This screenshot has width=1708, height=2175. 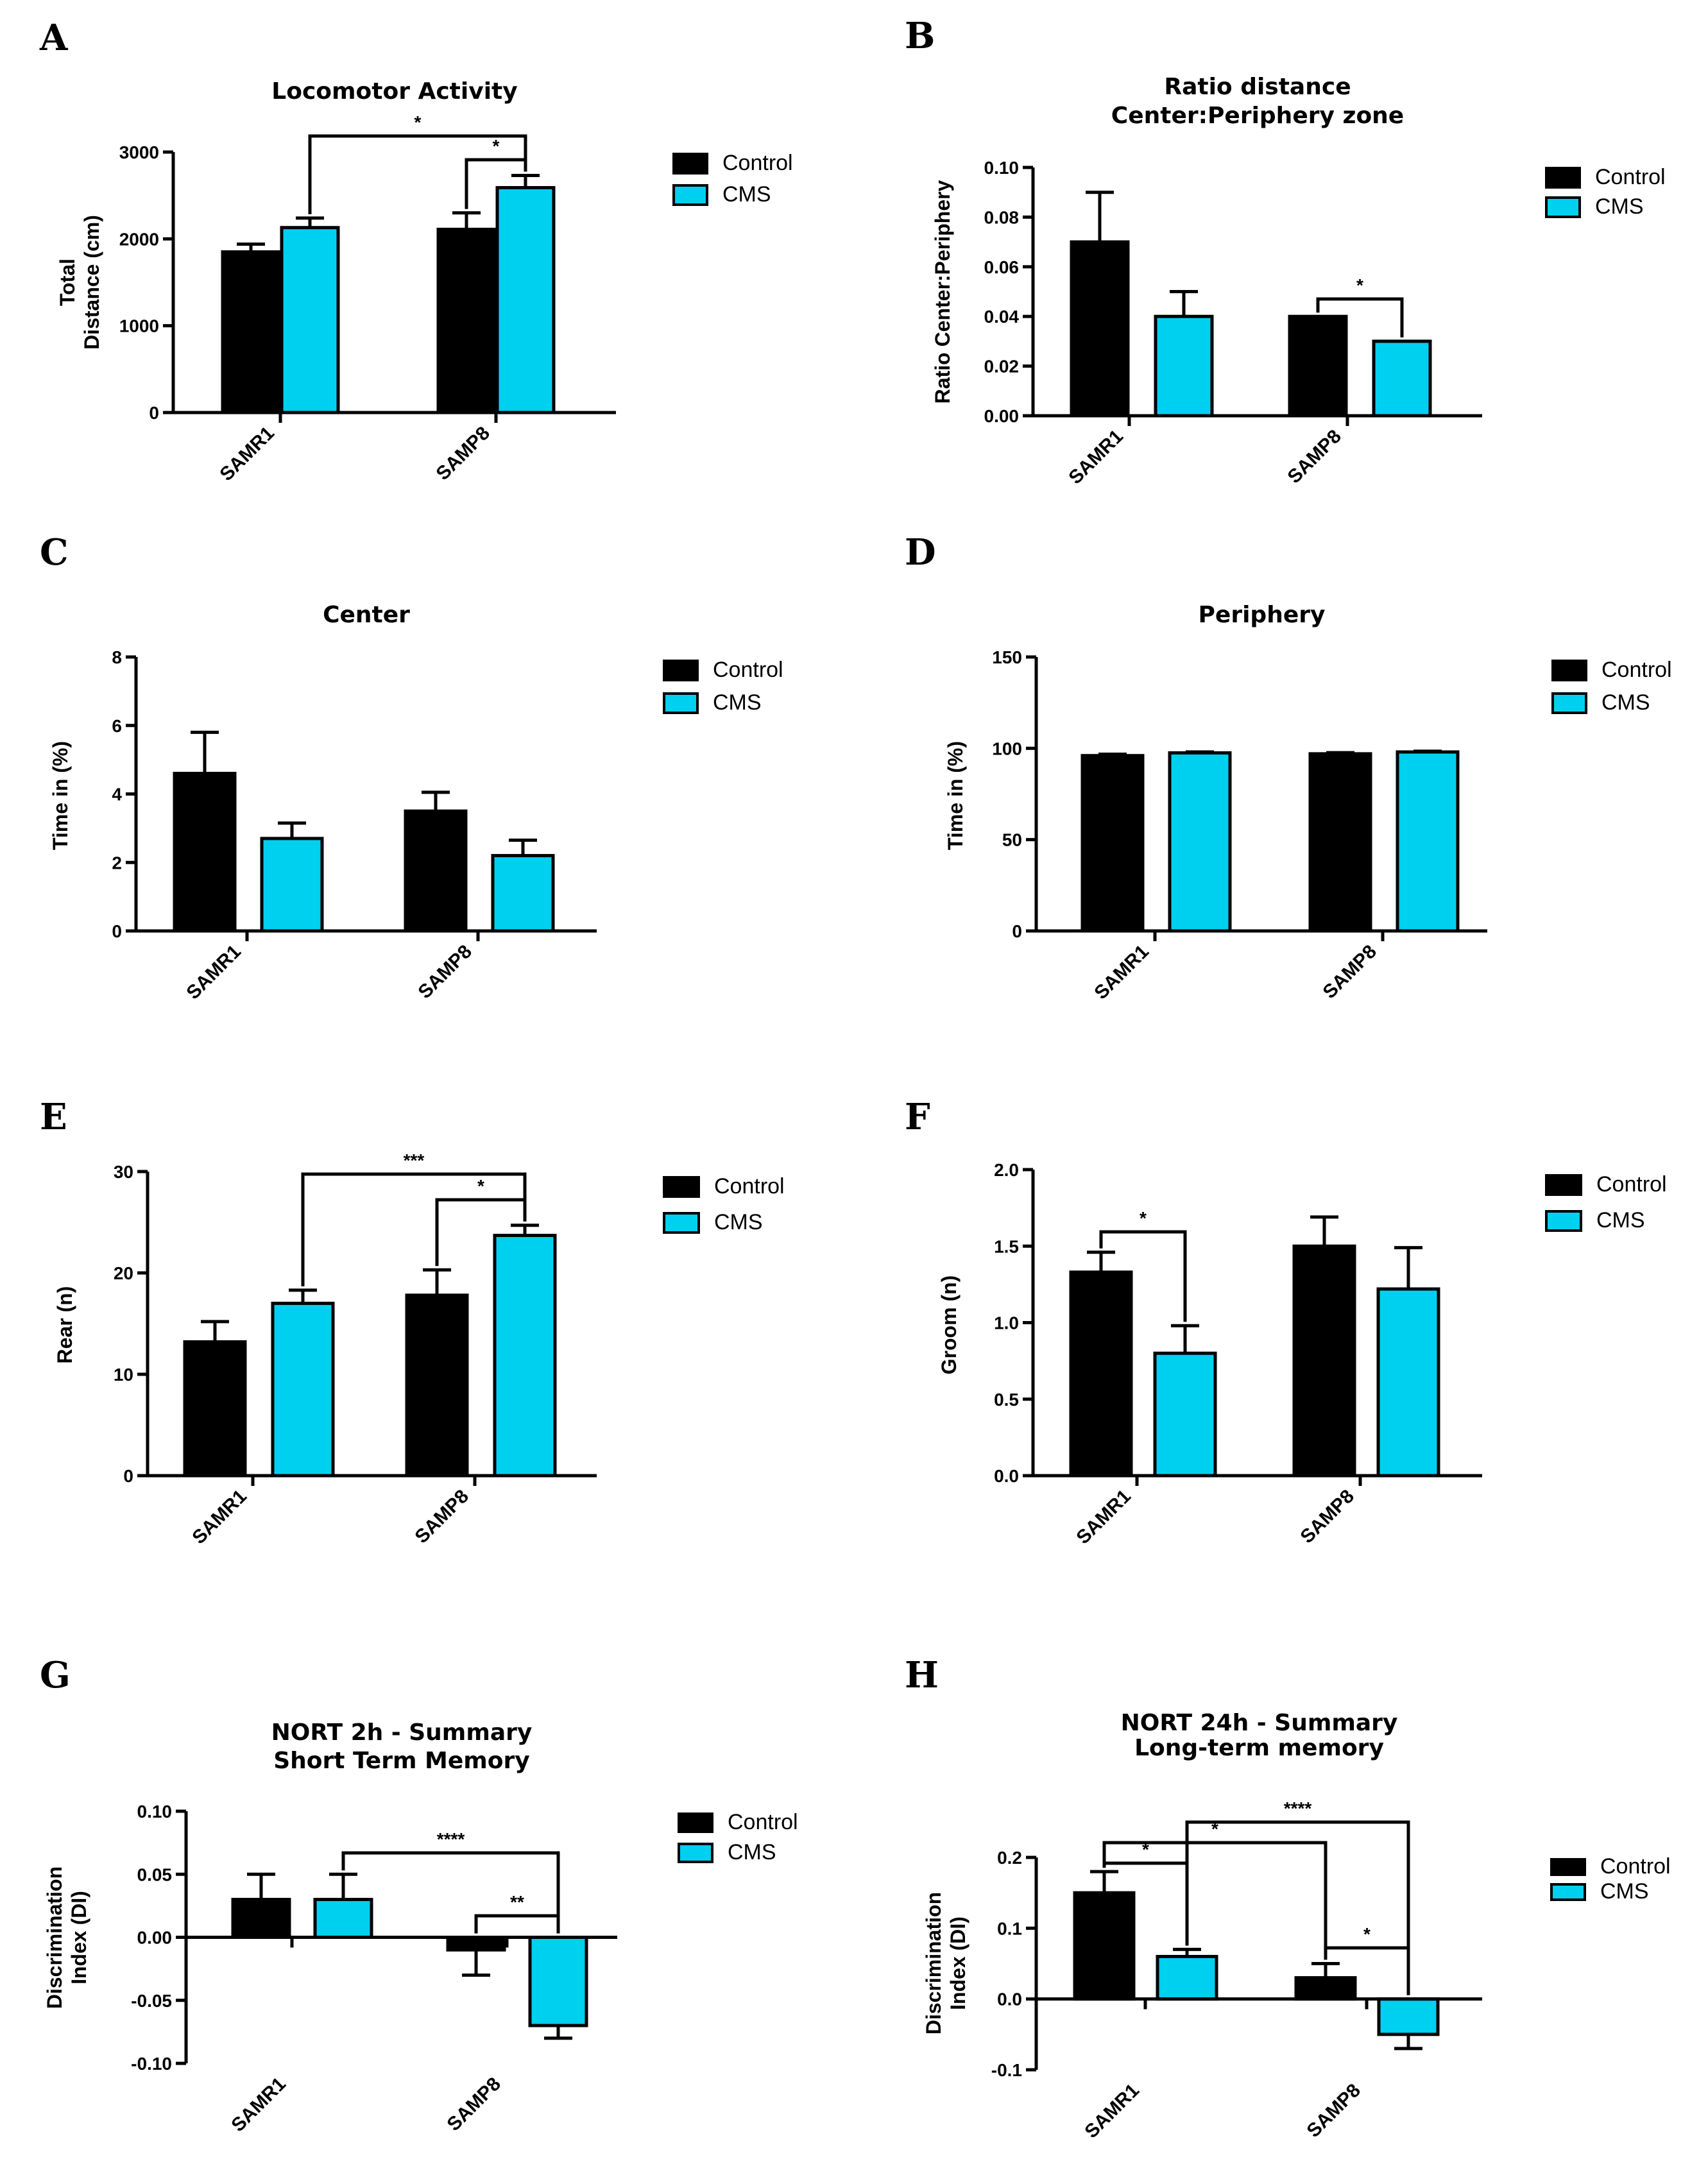 I want to click on y-tick-label: 1000, so click(x=139, y=326).